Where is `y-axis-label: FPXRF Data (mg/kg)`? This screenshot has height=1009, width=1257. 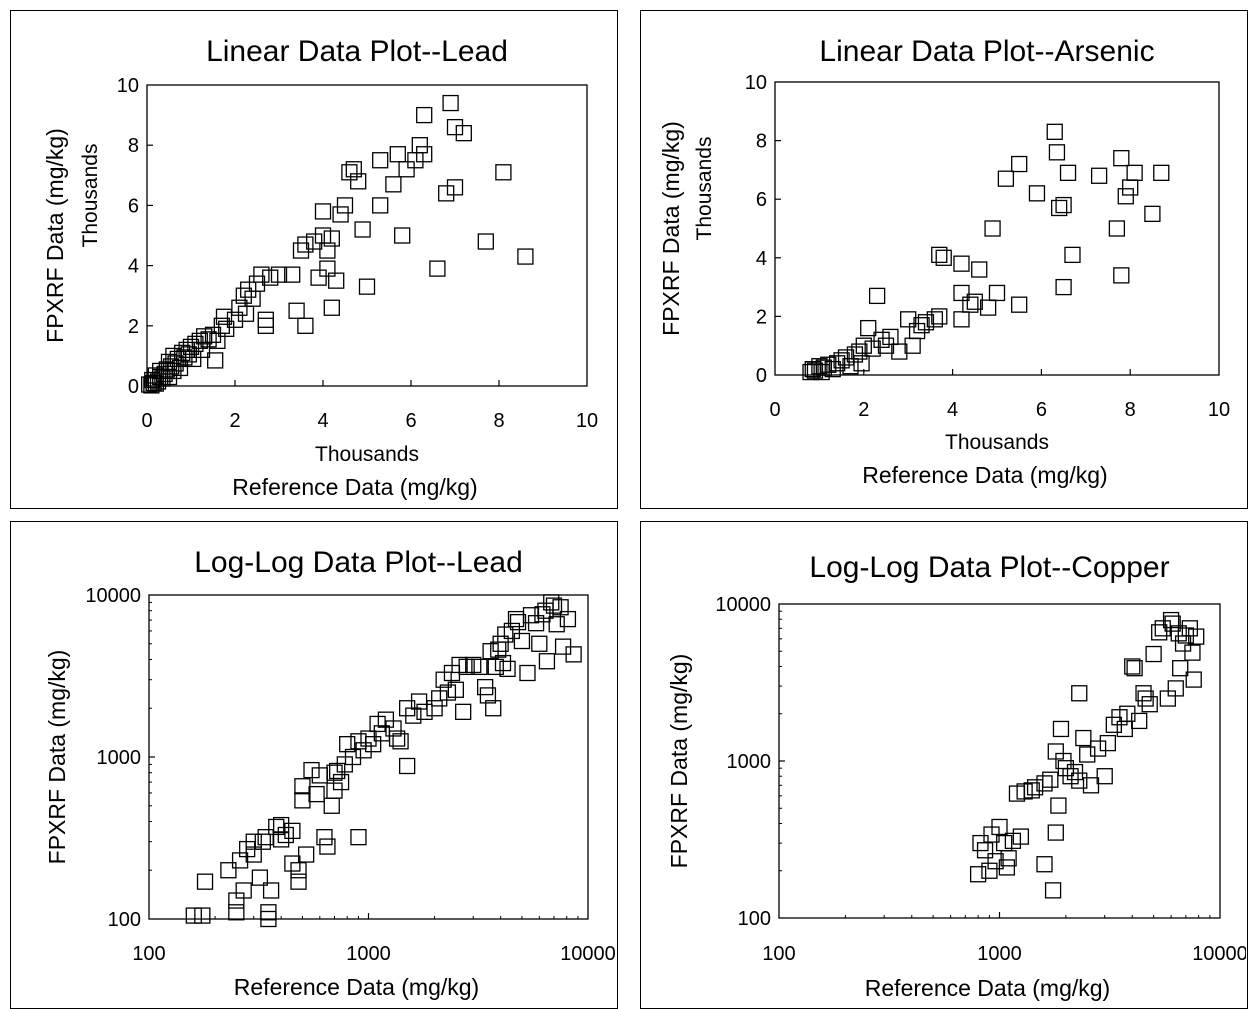 y-axis-label: FPXRF Data (mg/kg) is located at coordinates (679, 761).